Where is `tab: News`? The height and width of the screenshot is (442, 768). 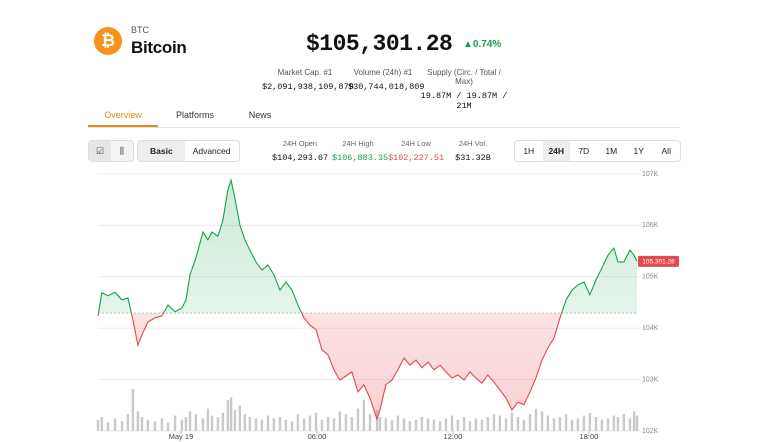 tab: News is located at coordinates (260, 115).